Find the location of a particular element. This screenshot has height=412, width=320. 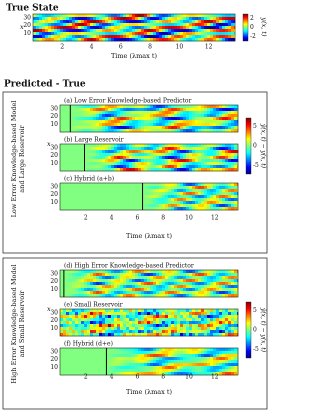

colorbar-tick-label: -5 is located at coordinates (256, 349).